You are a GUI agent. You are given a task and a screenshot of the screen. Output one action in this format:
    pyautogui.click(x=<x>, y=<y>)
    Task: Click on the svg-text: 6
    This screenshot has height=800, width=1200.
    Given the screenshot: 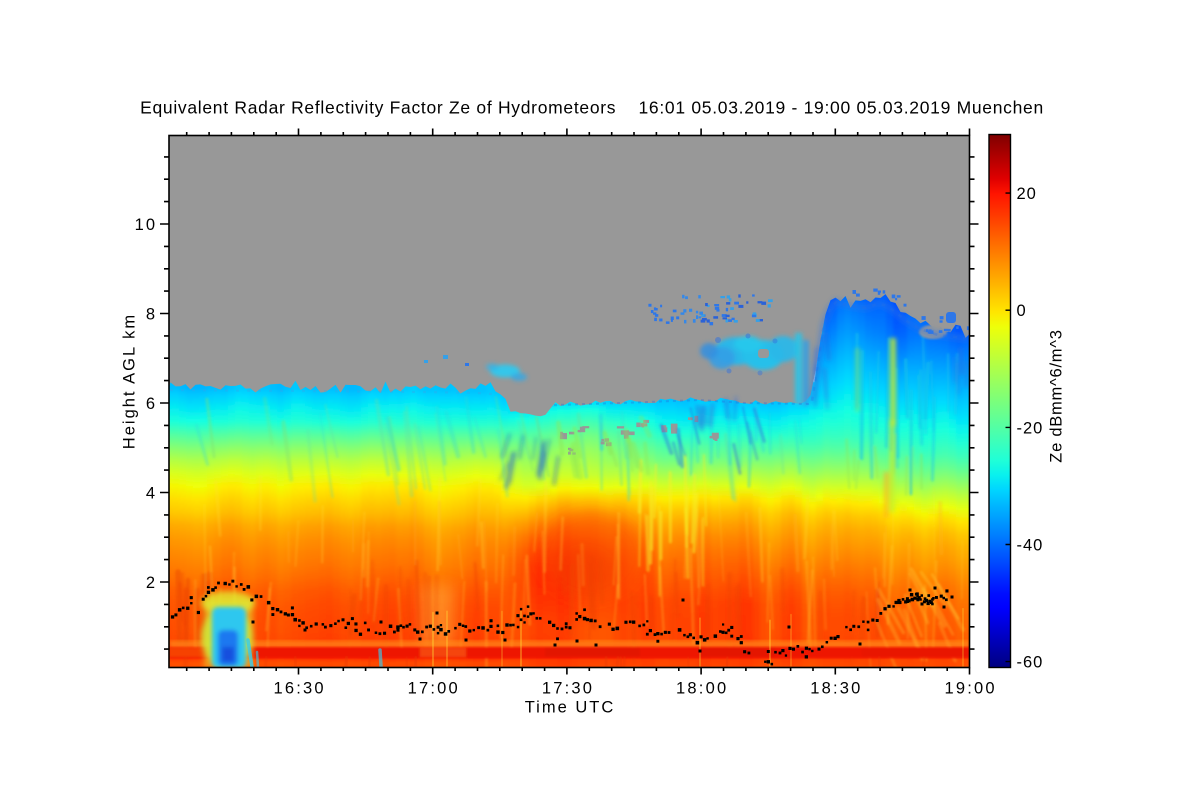 What is the action you would take?
    pyautogui.click(x=151, y=404)
    